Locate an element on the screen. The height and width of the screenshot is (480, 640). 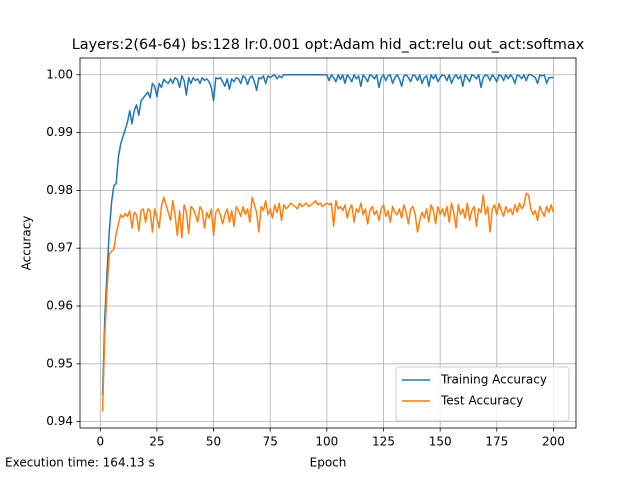
x-tick-label: 0 is located at coordinates (100, 442).